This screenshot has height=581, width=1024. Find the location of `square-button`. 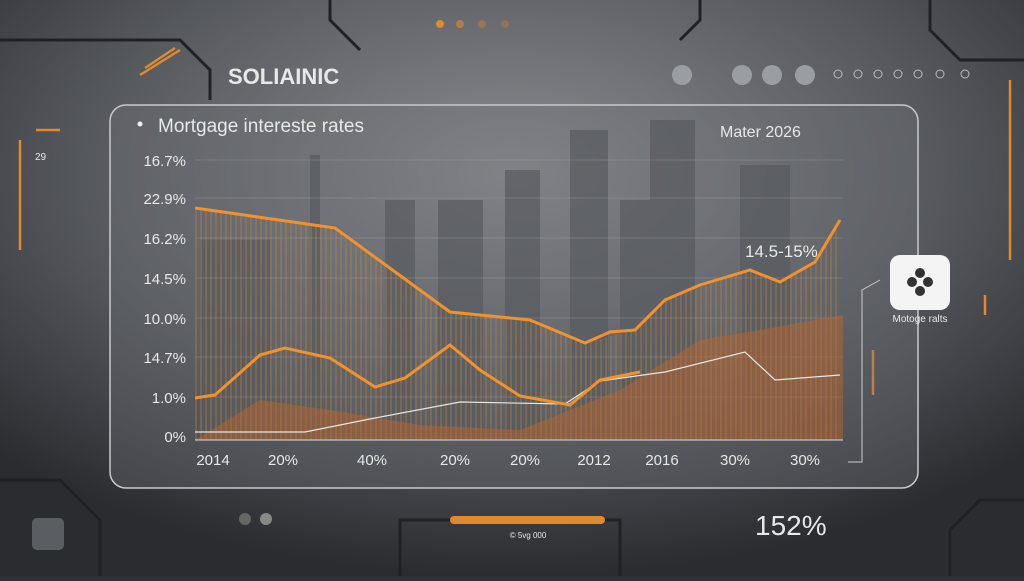

square-button is located at coordinates (48, 534).